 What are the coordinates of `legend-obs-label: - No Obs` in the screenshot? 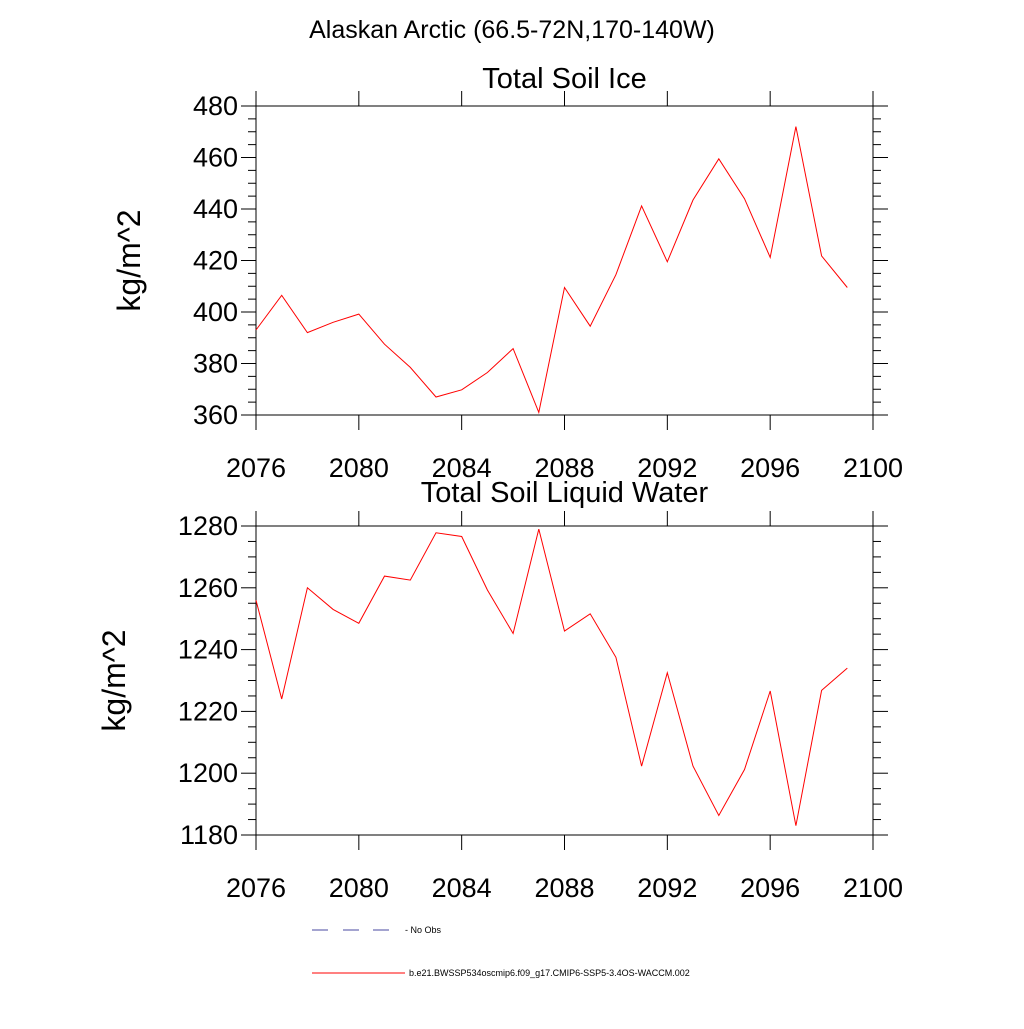 It's located at (423, 930).